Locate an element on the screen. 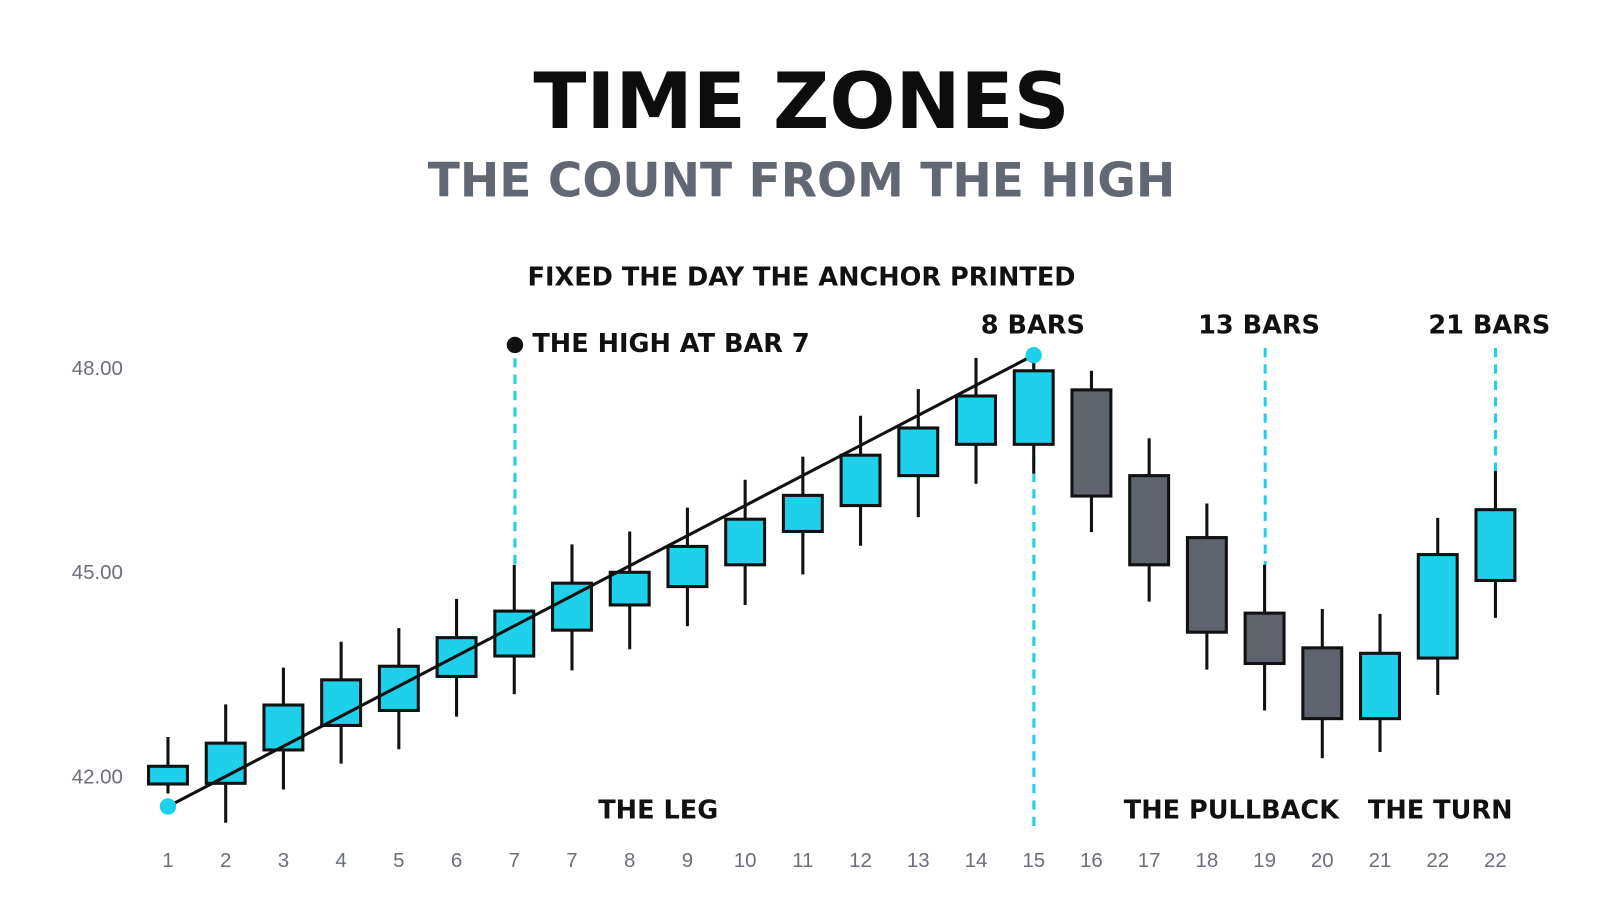 This screenshot has height=914, width=1600. annotation: THE LEG is located at coordinates (658, 811).